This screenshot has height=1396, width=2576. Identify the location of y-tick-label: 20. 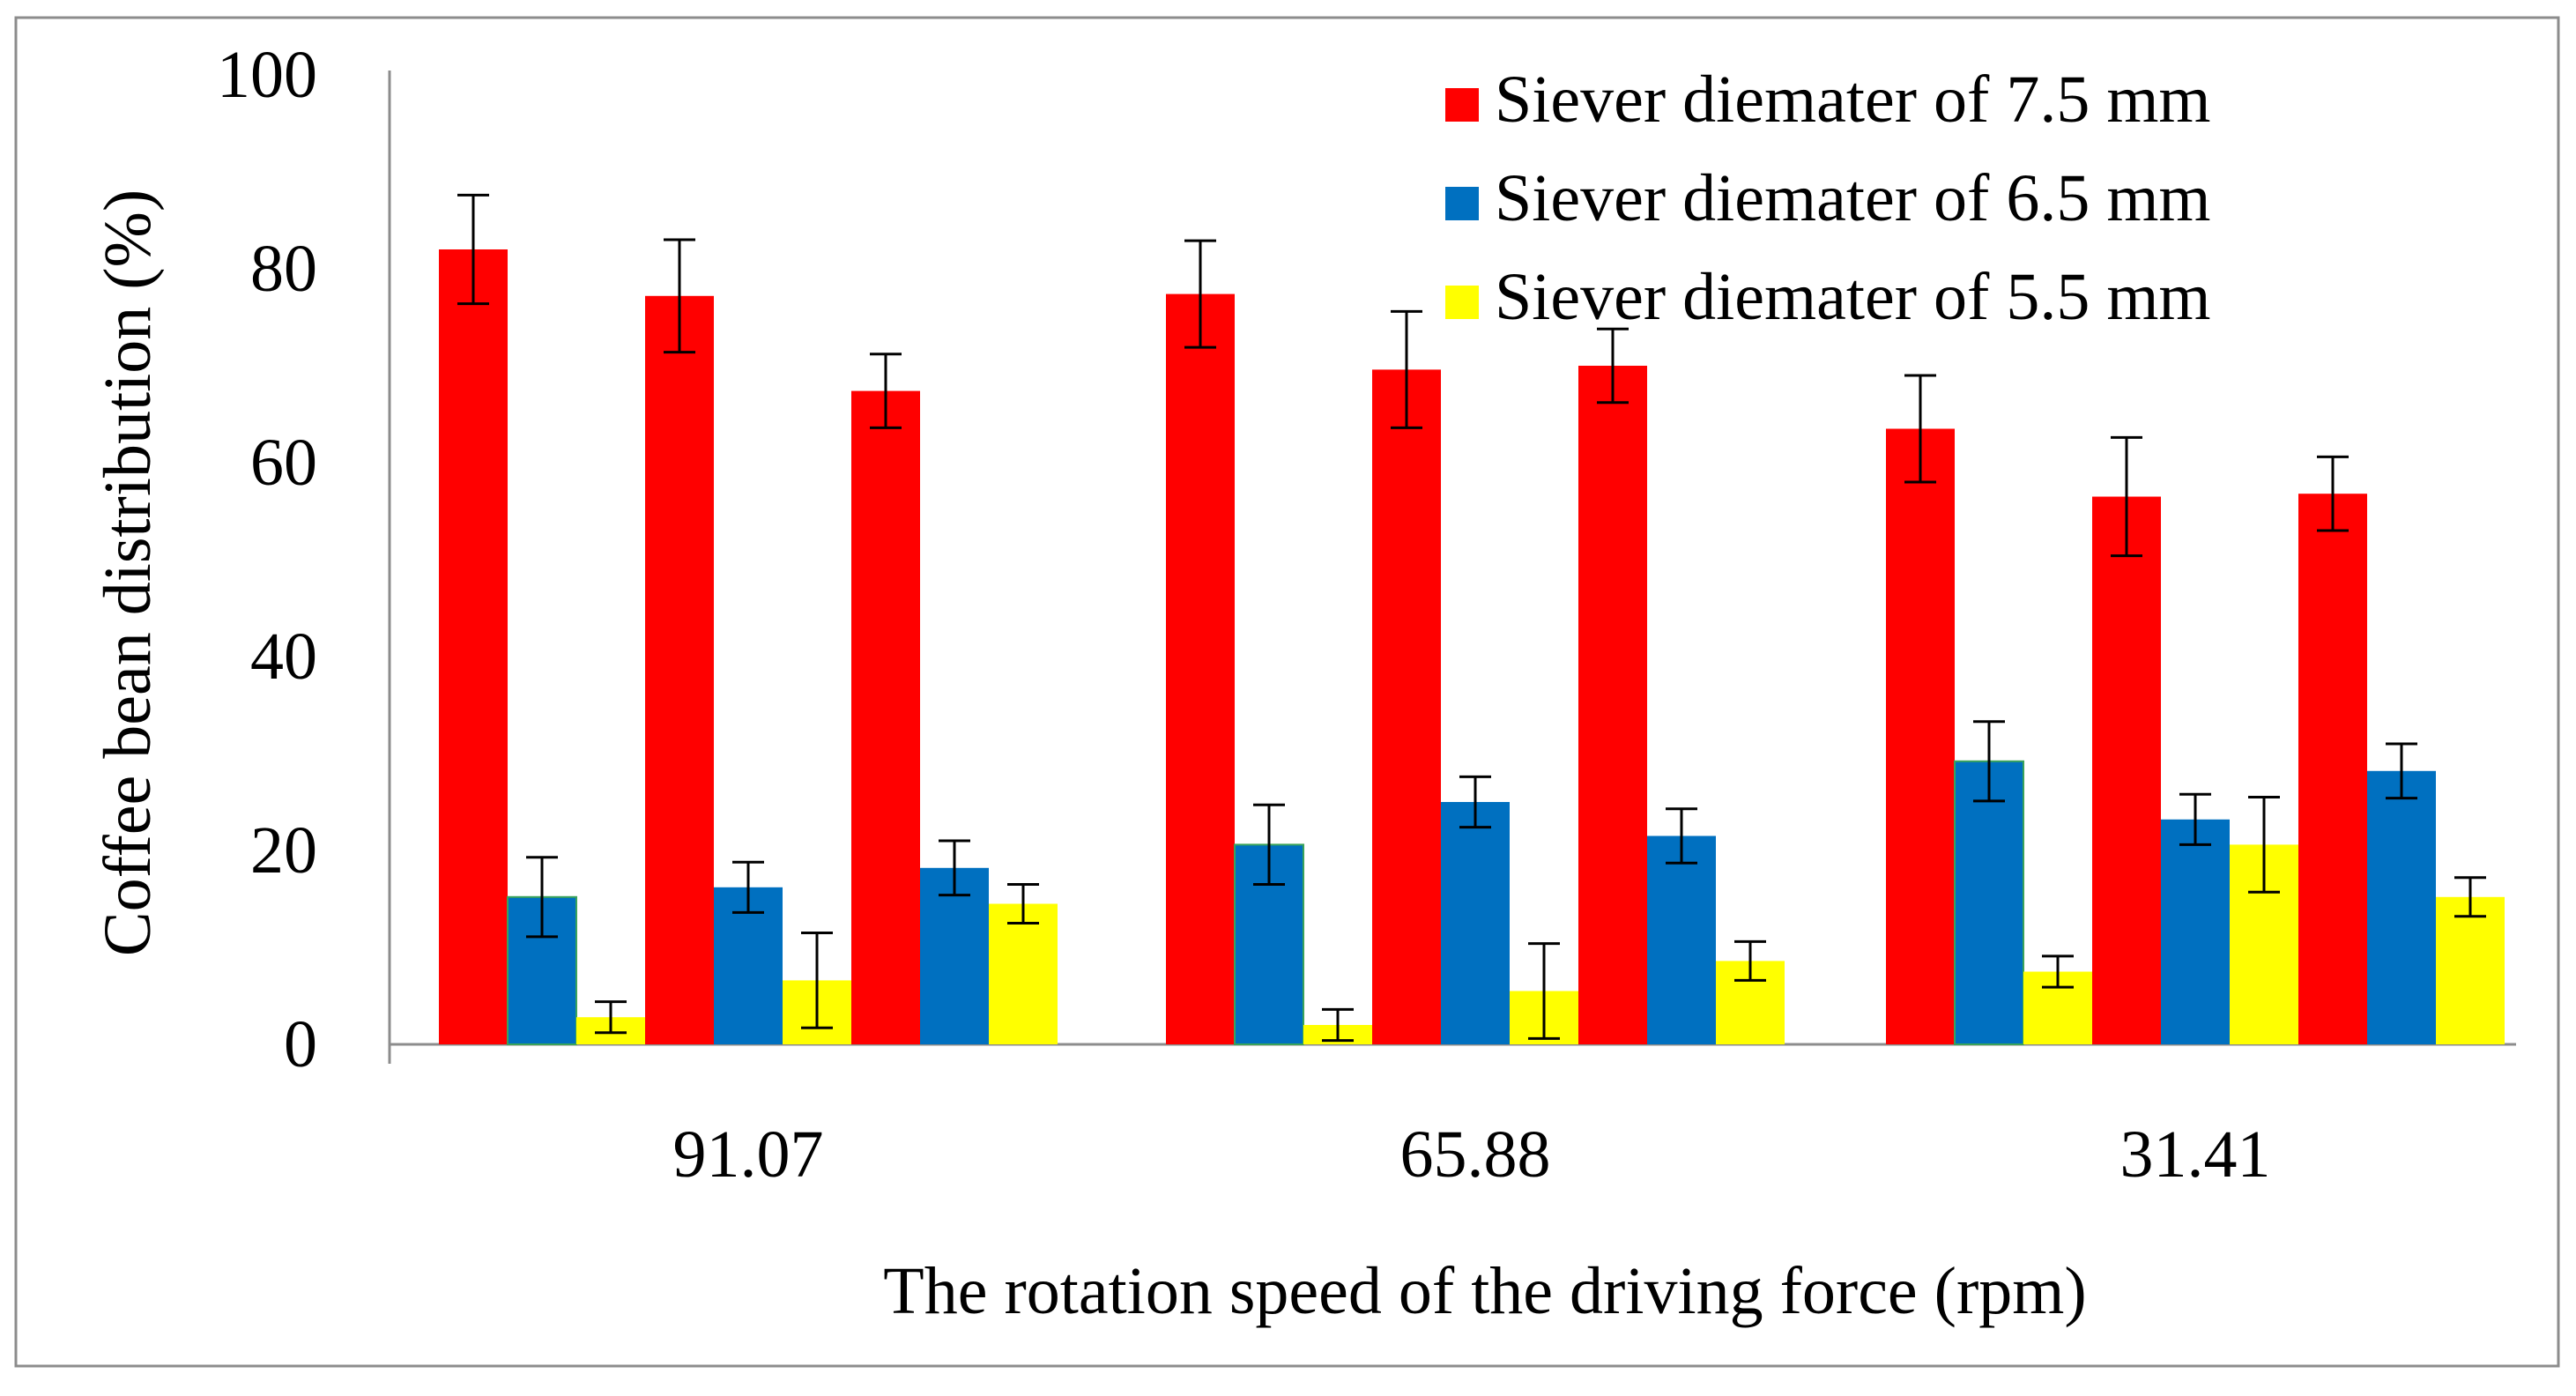
(283, 850).